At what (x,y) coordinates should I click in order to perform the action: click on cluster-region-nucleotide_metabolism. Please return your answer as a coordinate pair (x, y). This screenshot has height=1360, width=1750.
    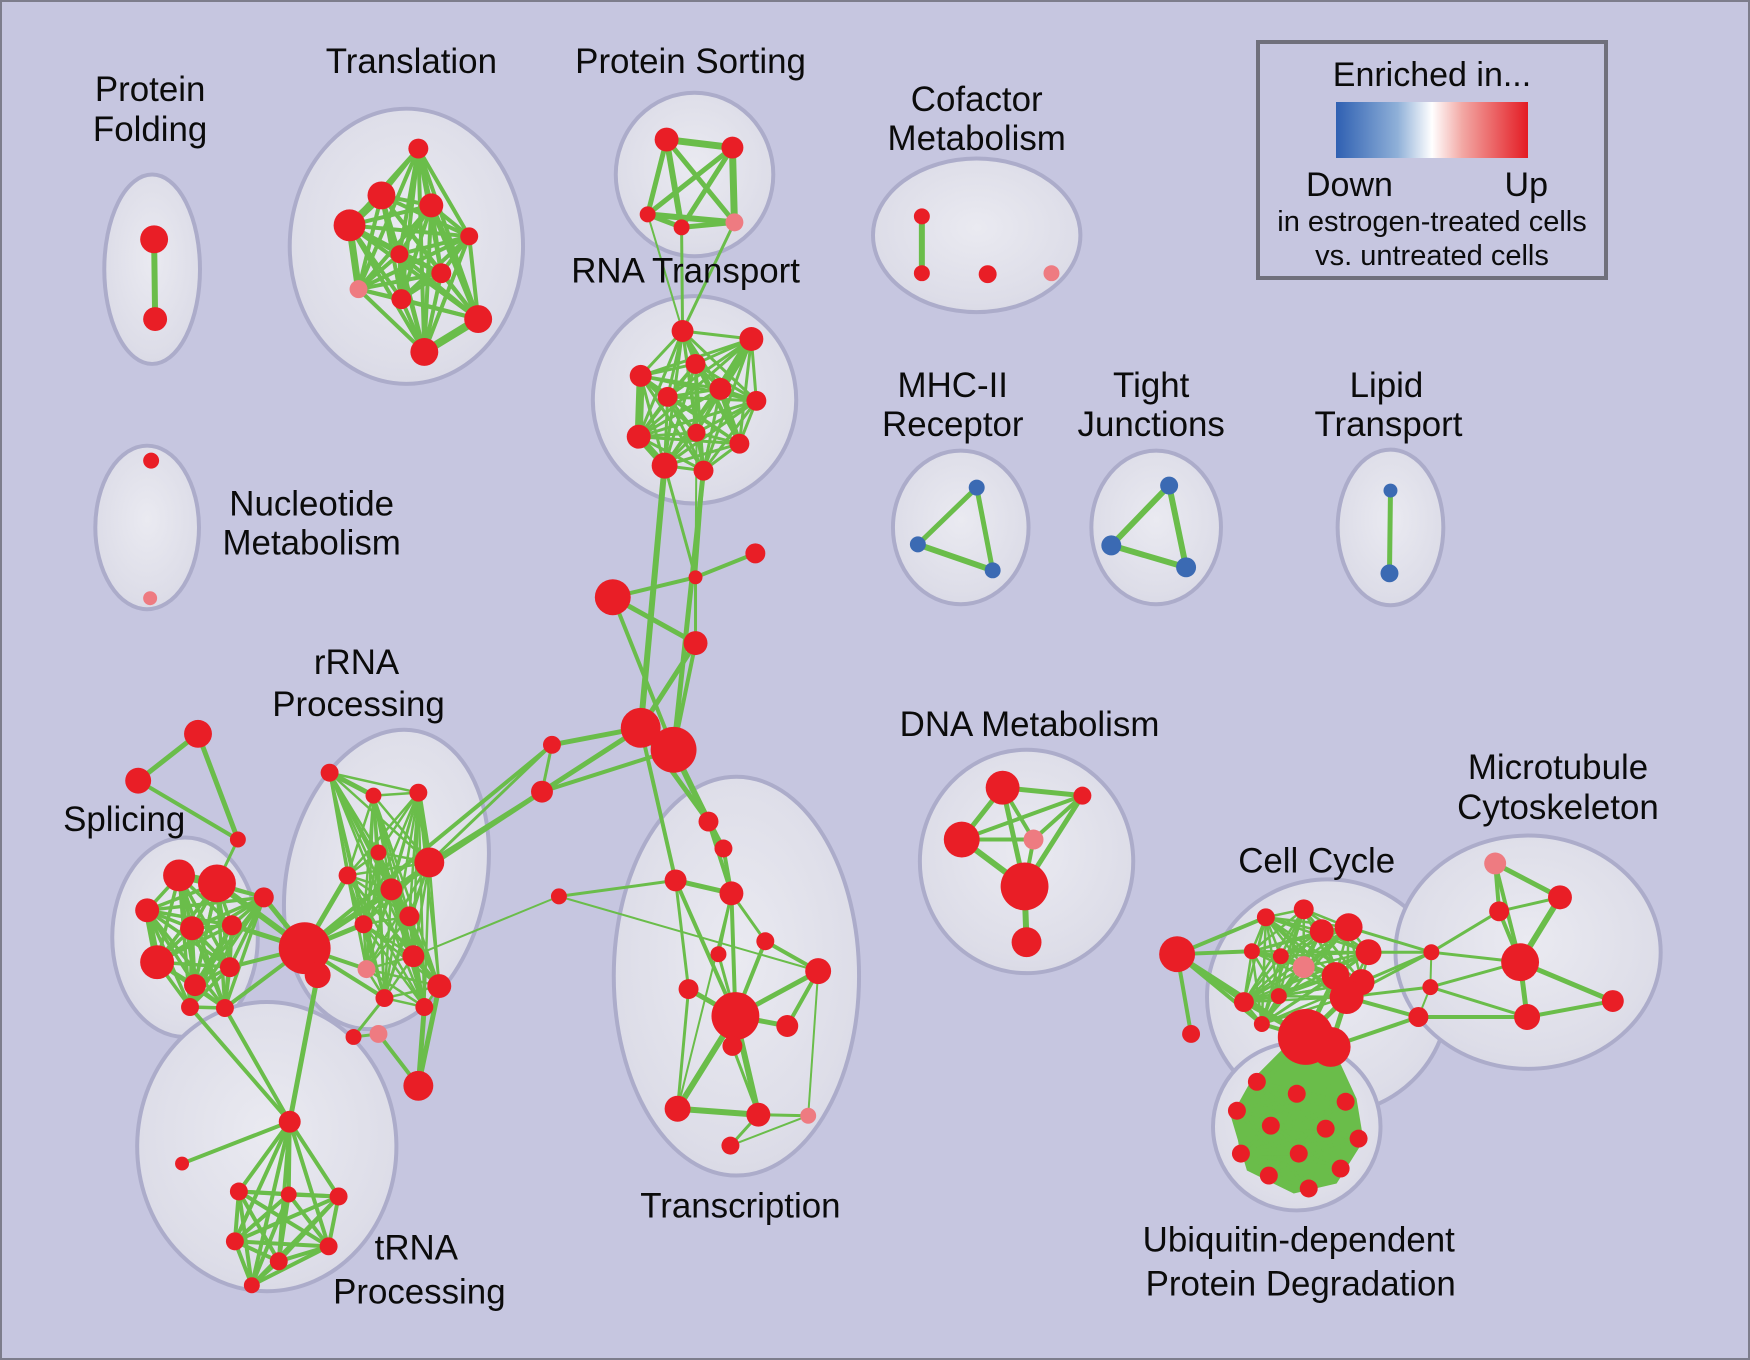
    Looking at the image, I should click on (147, 527).